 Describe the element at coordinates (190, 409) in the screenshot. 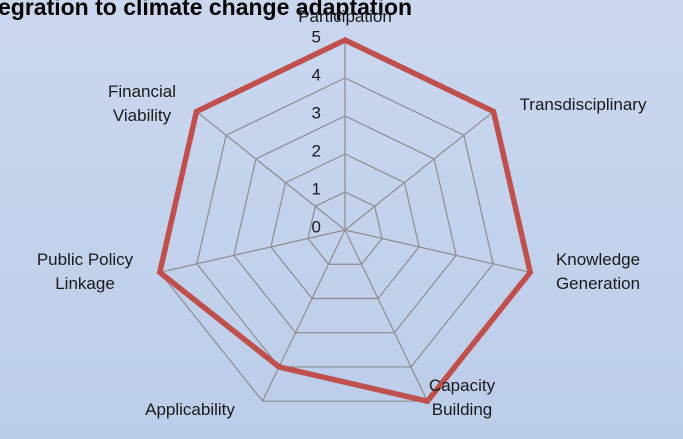

I see `category-label: Applicability` at that location.